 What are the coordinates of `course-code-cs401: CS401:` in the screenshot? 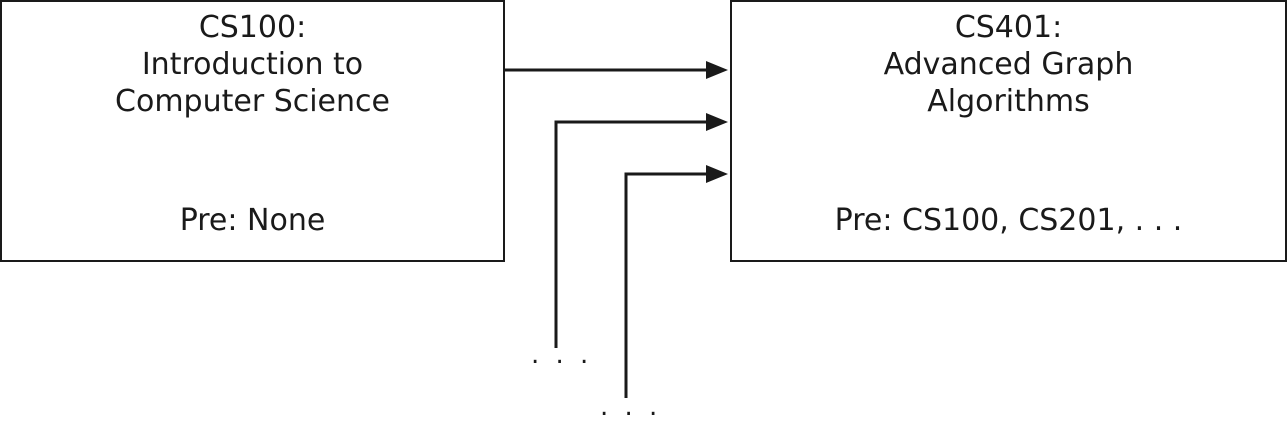 It's located at (1008, 27).